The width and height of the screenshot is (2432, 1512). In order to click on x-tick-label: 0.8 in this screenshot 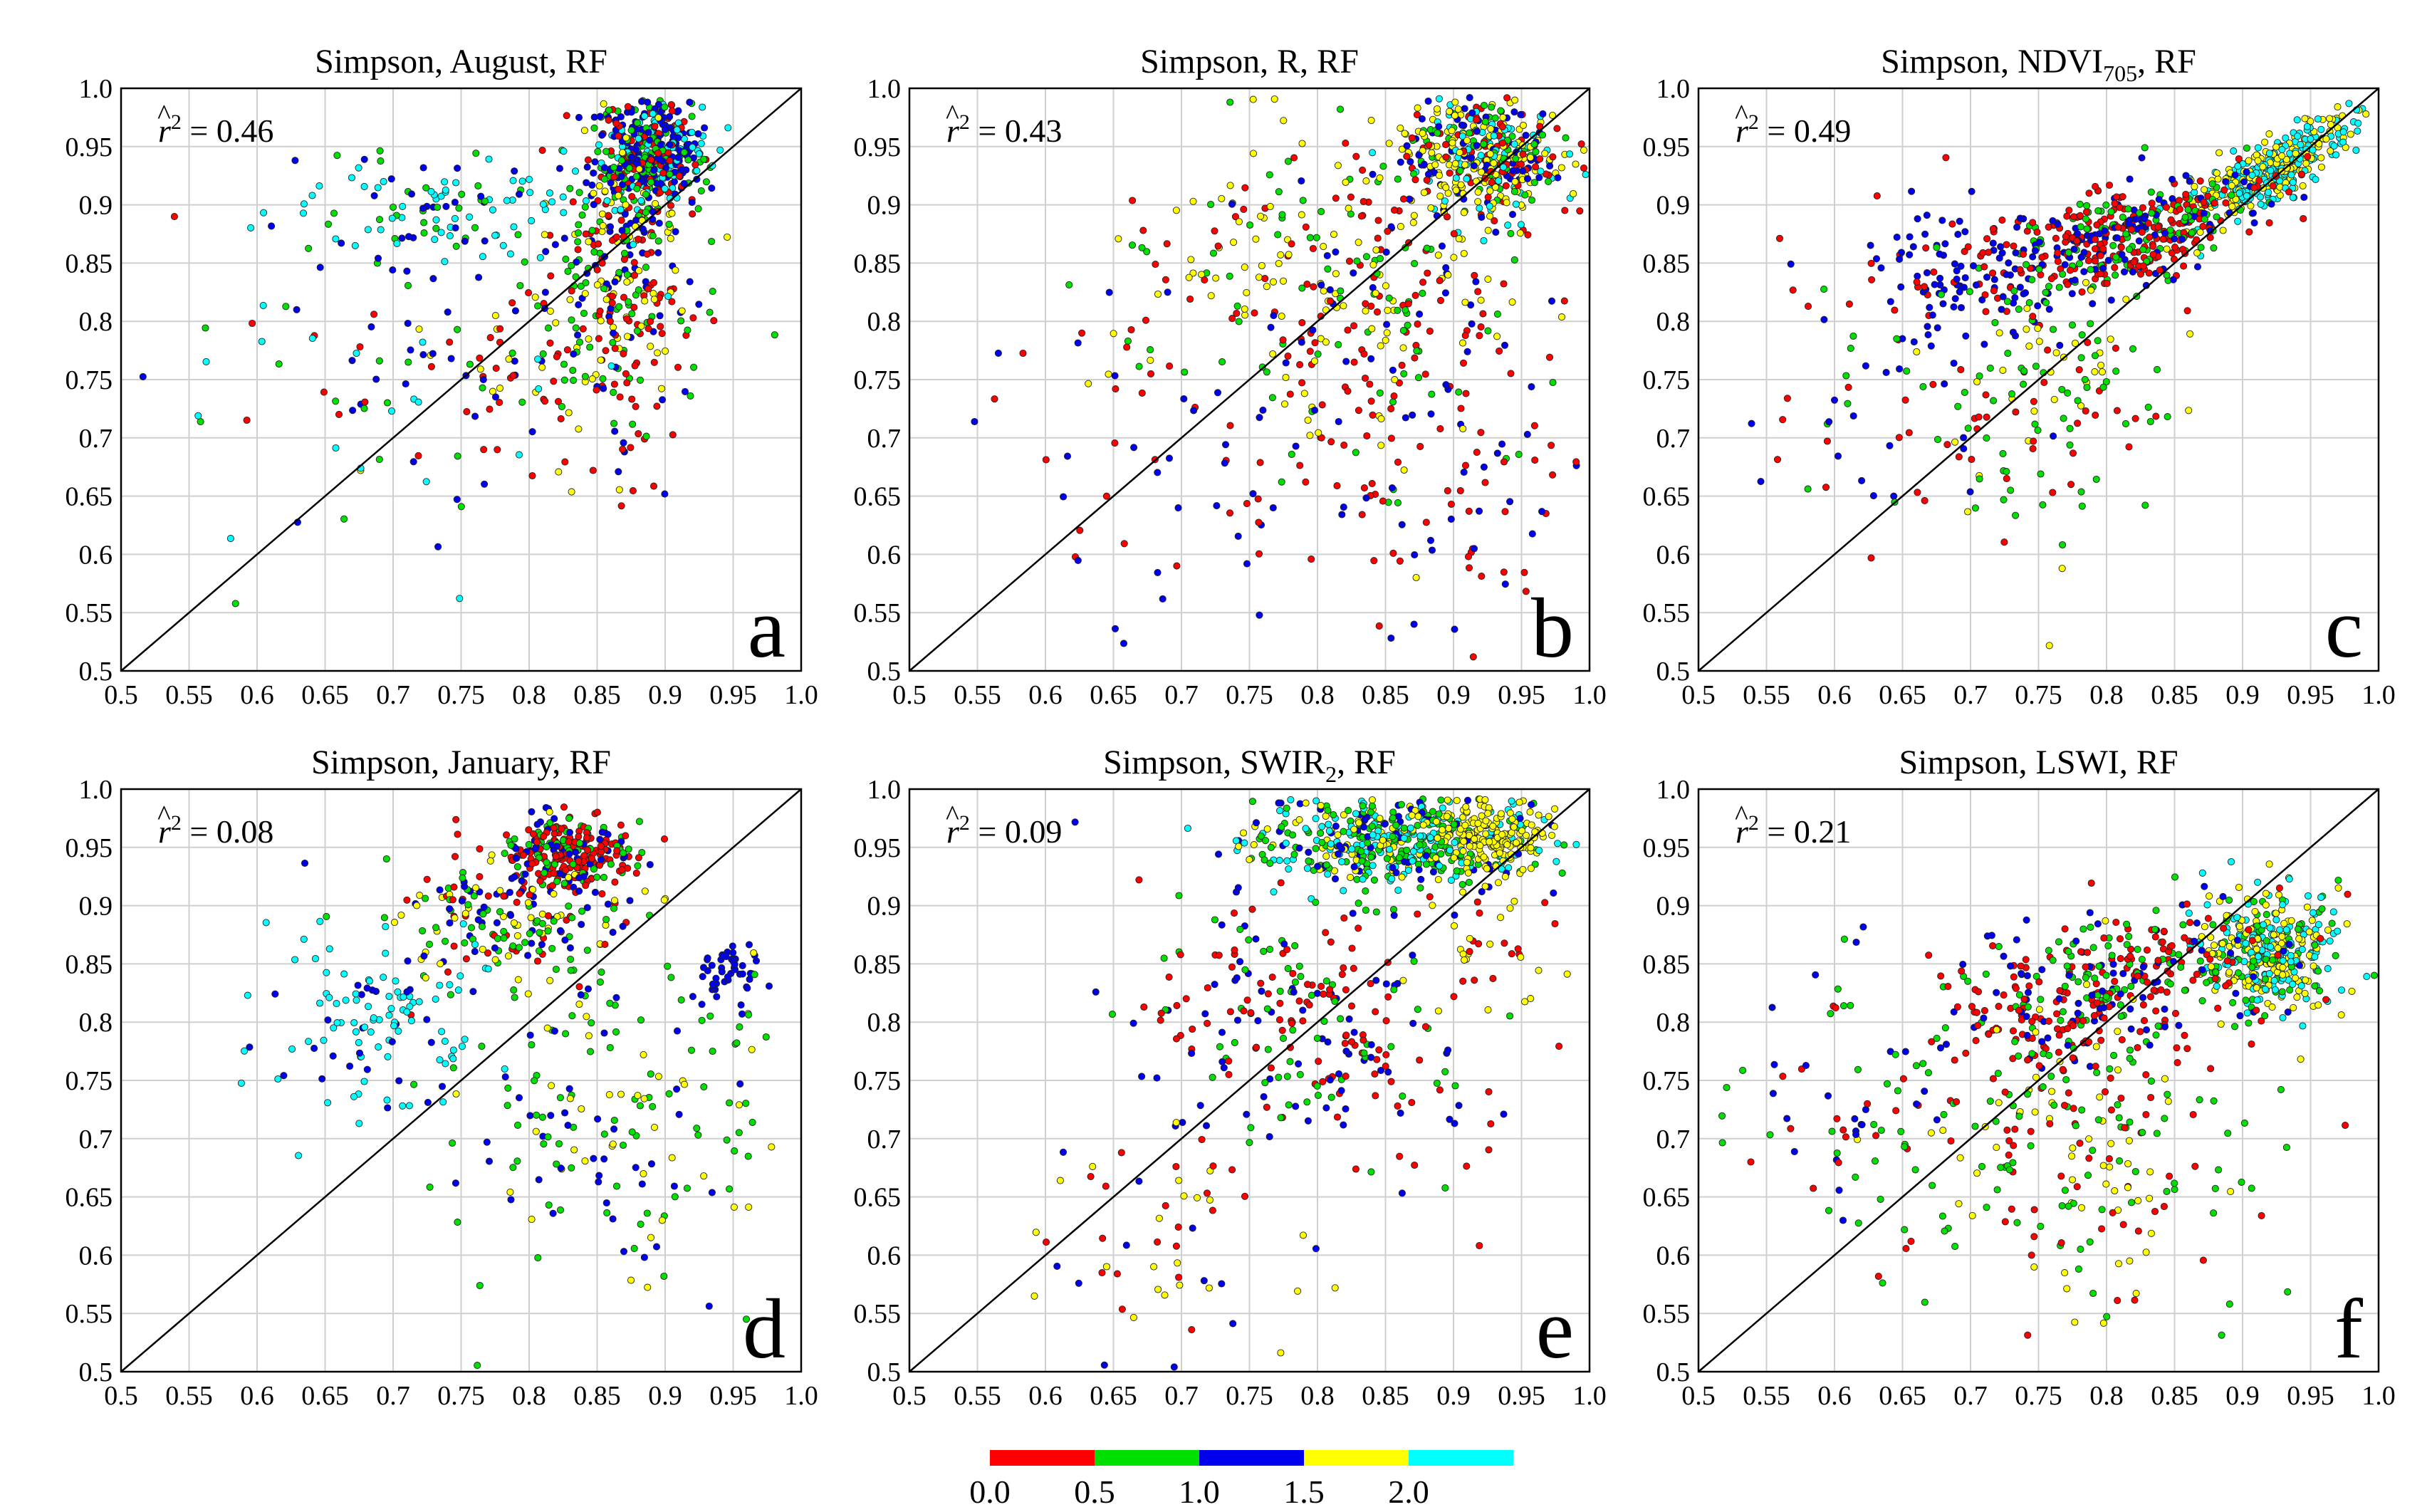, I will do `click(529, 1396)`.